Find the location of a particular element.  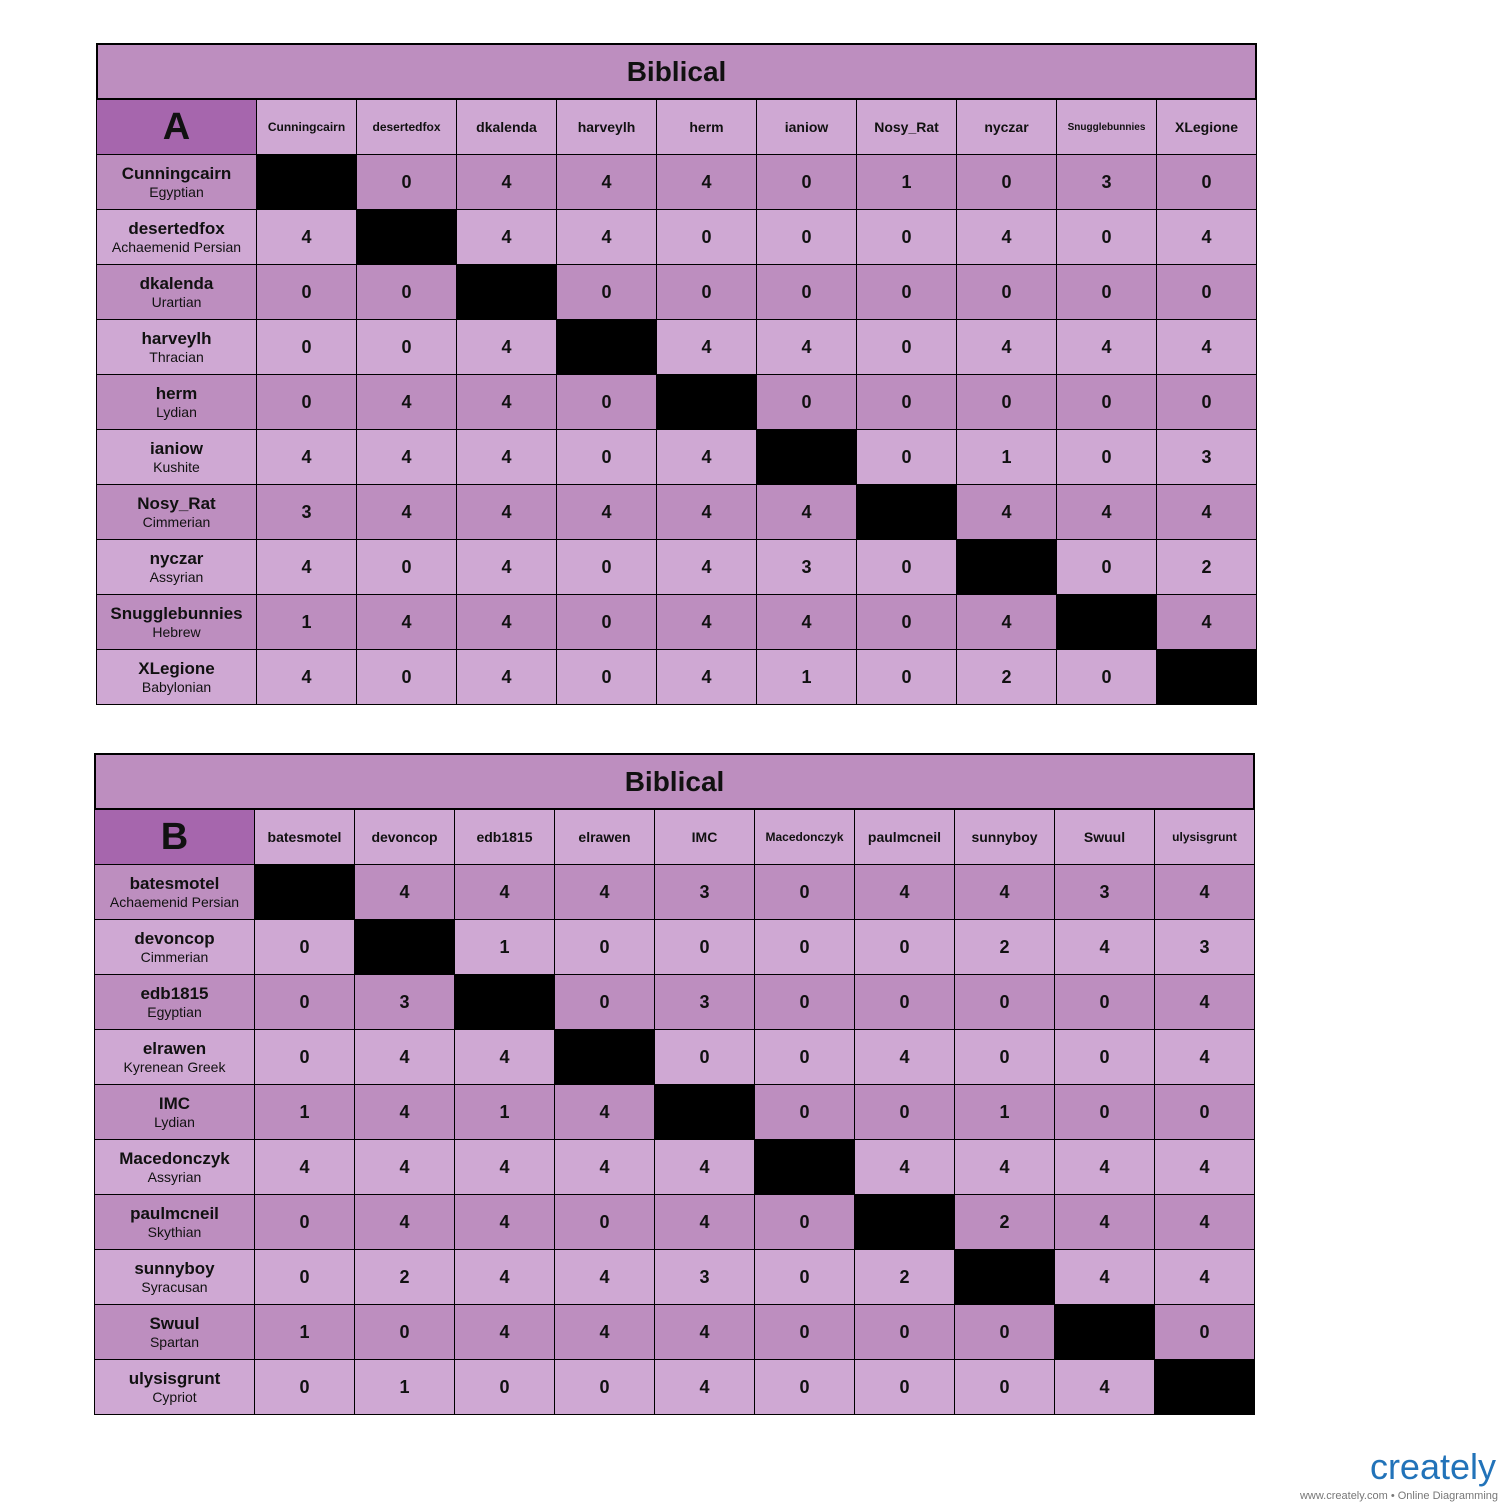

player-cell: Cunningcairn Egyptian is located at coordinates (176, 182).